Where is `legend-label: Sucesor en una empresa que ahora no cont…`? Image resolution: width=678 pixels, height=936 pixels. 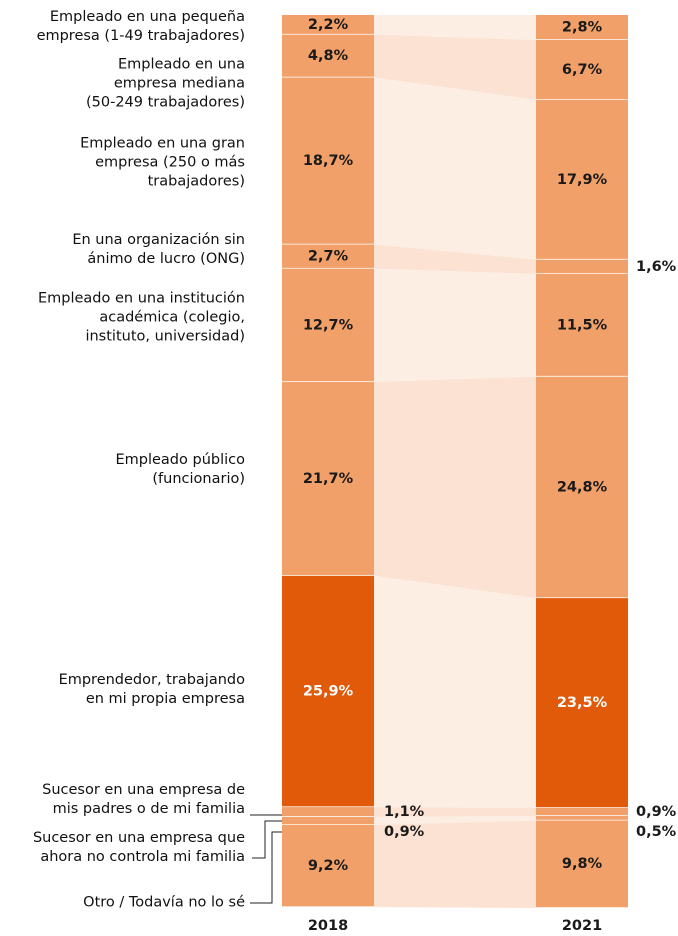 legend-label: Sucesor en una empresa que ahora no cont… is located at coordinates (138, 847).